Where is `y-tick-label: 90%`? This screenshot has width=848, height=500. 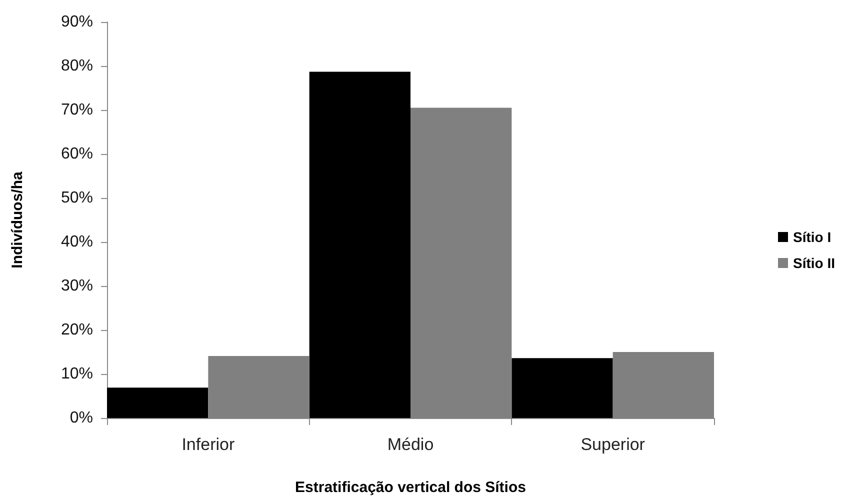
y-tick-label: 90% is located at coordinates (76, 22).